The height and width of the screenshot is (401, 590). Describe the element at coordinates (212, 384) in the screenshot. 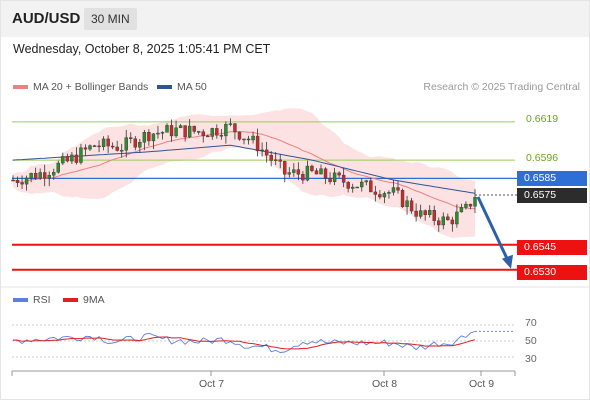

I see `x-label-oct7: Oct 7` at that location.